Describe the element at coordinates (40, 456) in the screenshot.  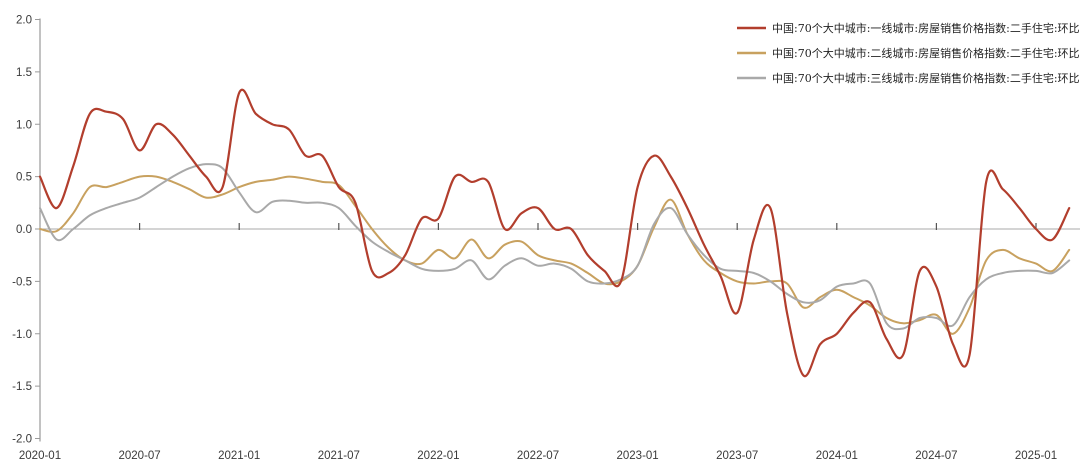
I see `x-tick-label: 2020-01` at that location.